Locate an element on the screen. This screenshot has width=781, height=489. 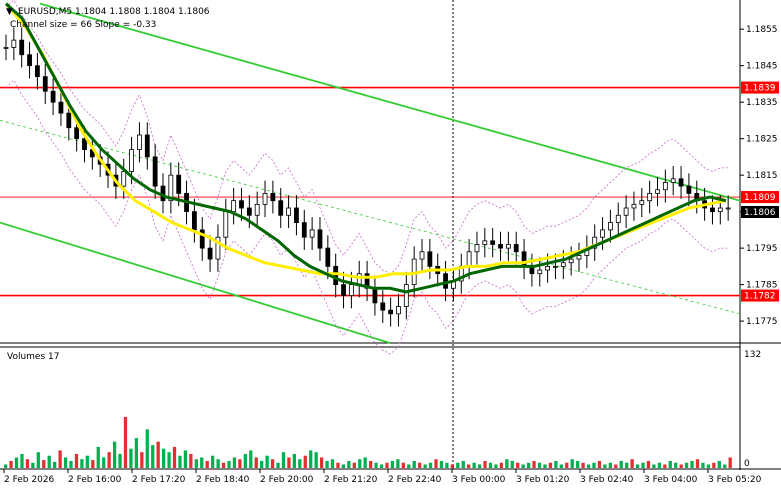
time-tick-label: 2 Feb 2026 is located at coordinates (29, 480).